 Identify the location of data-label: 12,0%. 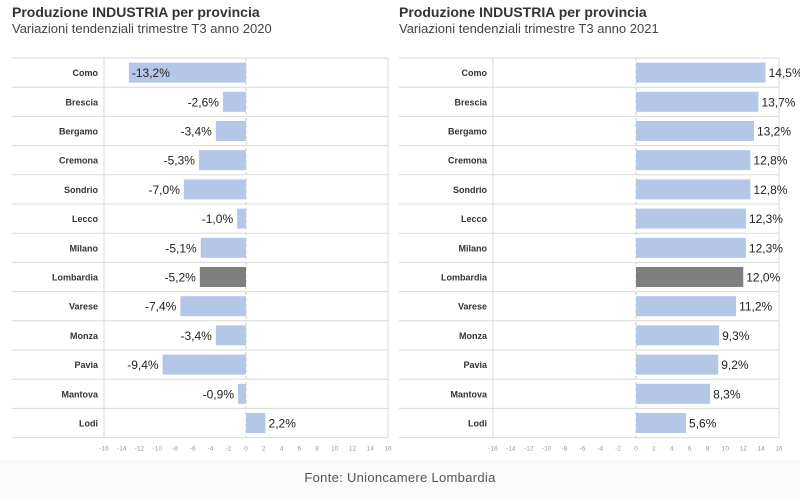
(763, 278).